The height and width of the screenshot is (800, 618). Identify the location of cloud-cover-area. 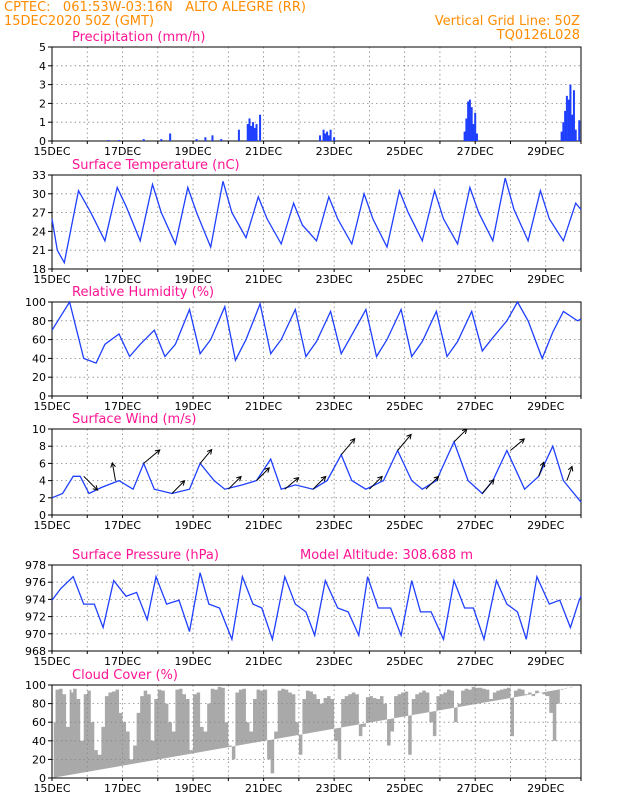
(313, 732).